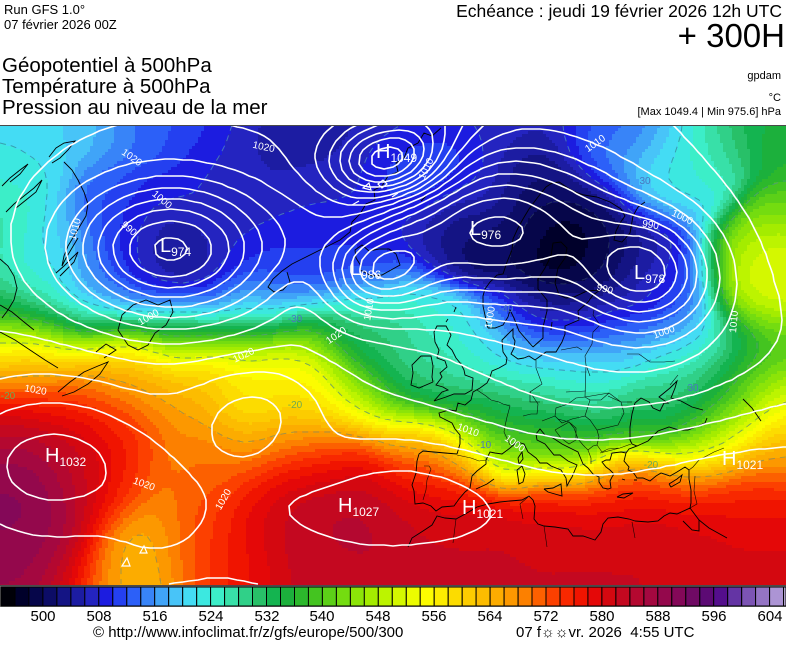 The height and width of the screenshot is (648, 786). Describe the element at coordinates (545, 616) in the screenshot. I see `svg-text: 572` at that location.